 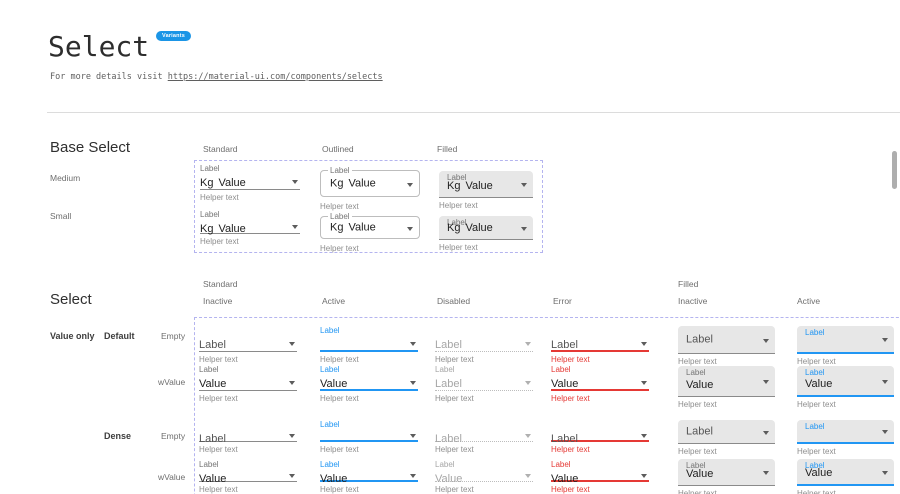 I want to click on row-header-empty: Empty, so click(x=173, y=336).